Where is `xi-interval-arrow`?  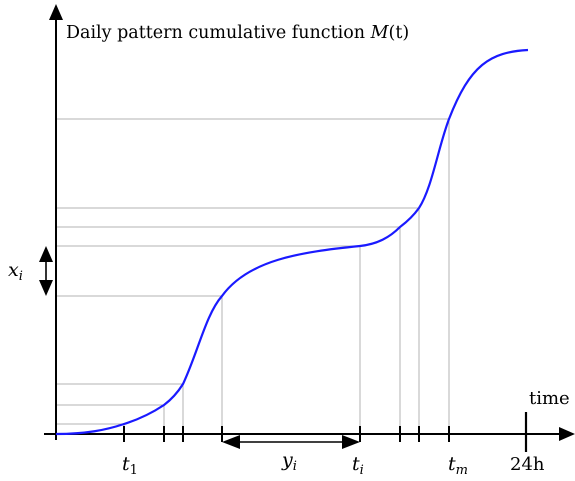 xi-interval-arrow is located at coordinates (46, 271).